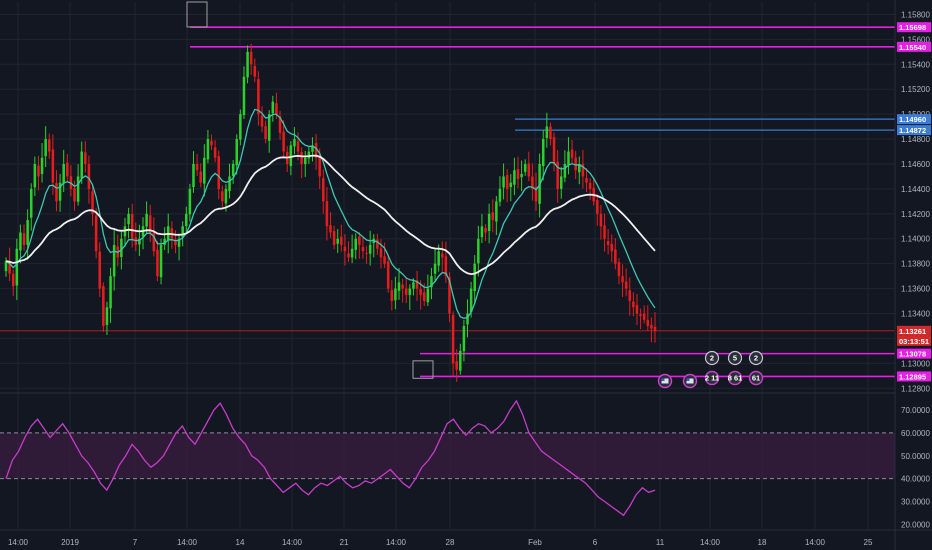  Describe the element at coordinates (735, 378) in the screenshot. I see `event-badge-bottom: 8 61` at that location.